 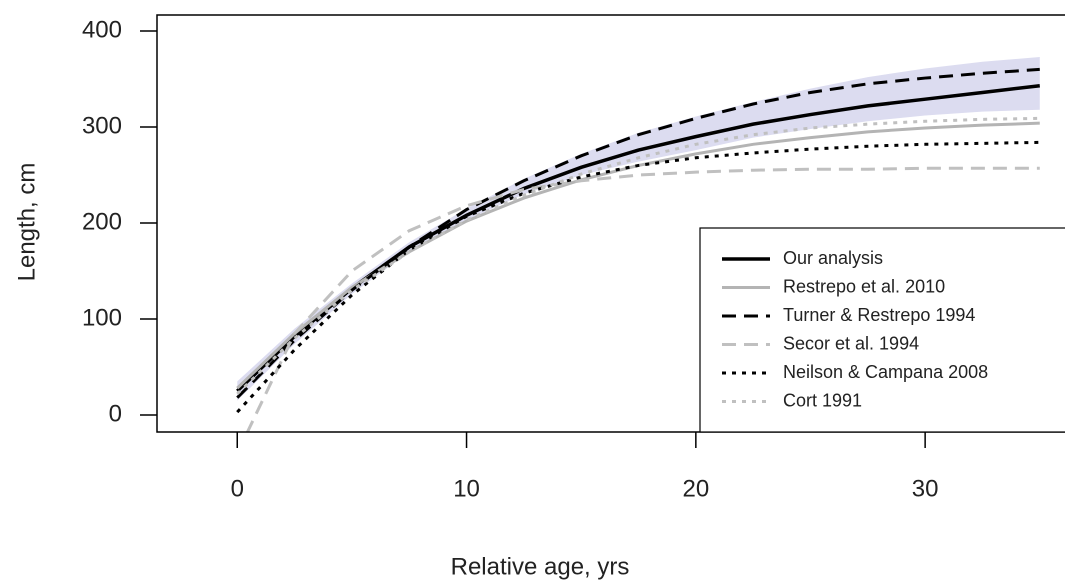 I want to click on legend-box, so click(x=882, y=330).